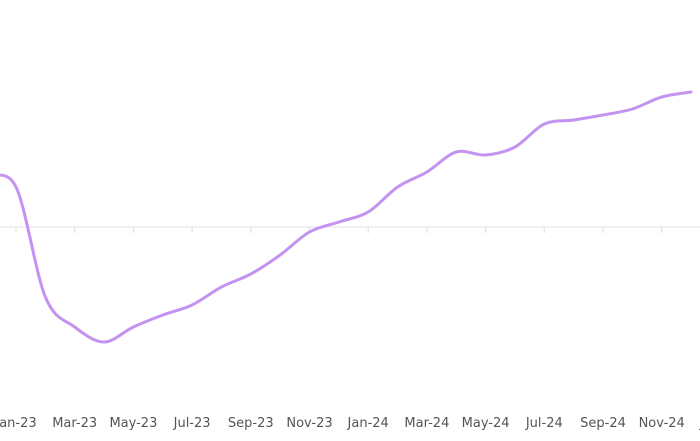  Describe the element at coordinates (18, 423) in the screenshot. I see `x-tick-label: Jan-23` at that location.